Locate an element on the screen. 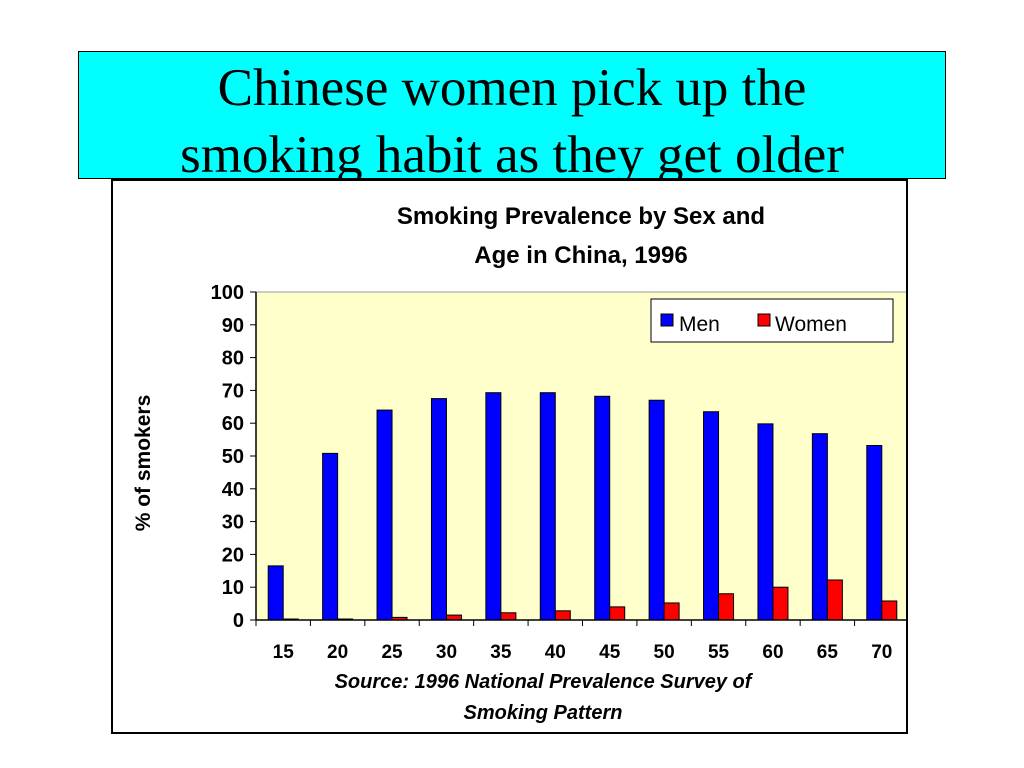  slide-title-line-2: smoking habit as they get older is located at coordinates (512, 152).